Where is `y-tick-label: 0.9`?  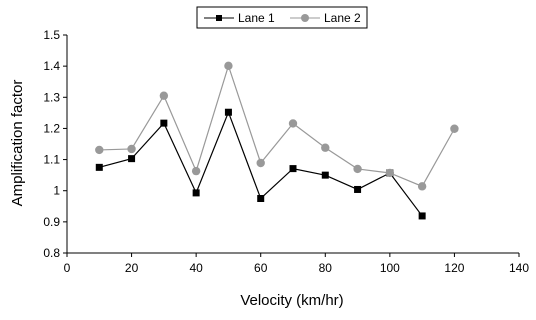 y-tick-label: 0.9 is located at coordinates (51, 222).